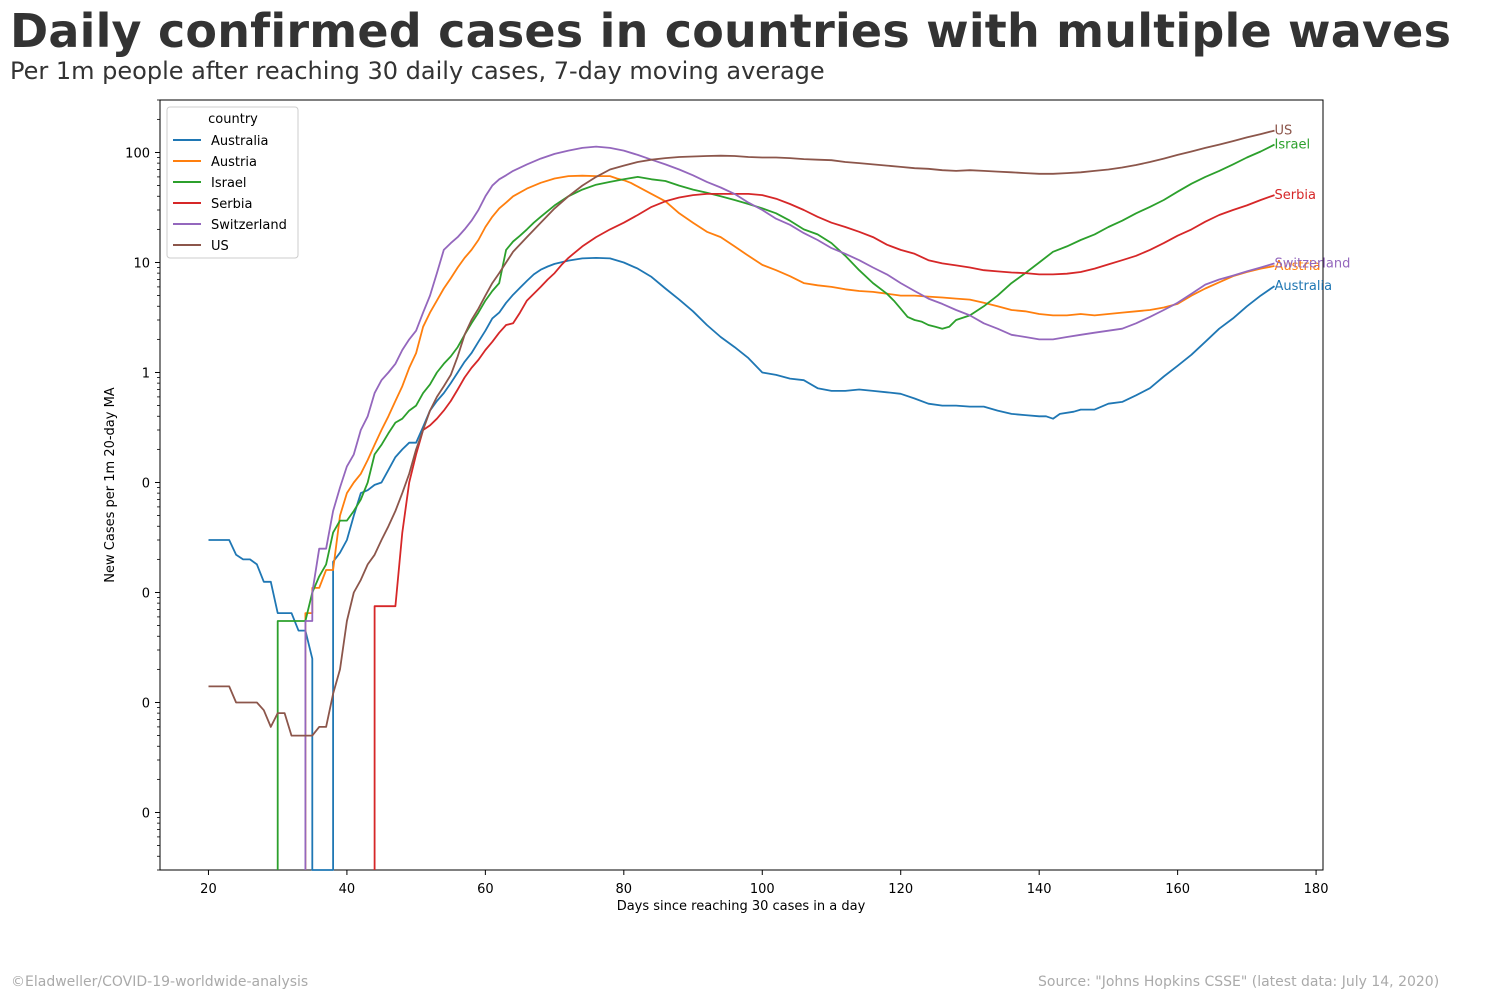 The width and height of the screenshot is (1490, 1000). I want to click on x-tick-label: 40, so click(347, 889).